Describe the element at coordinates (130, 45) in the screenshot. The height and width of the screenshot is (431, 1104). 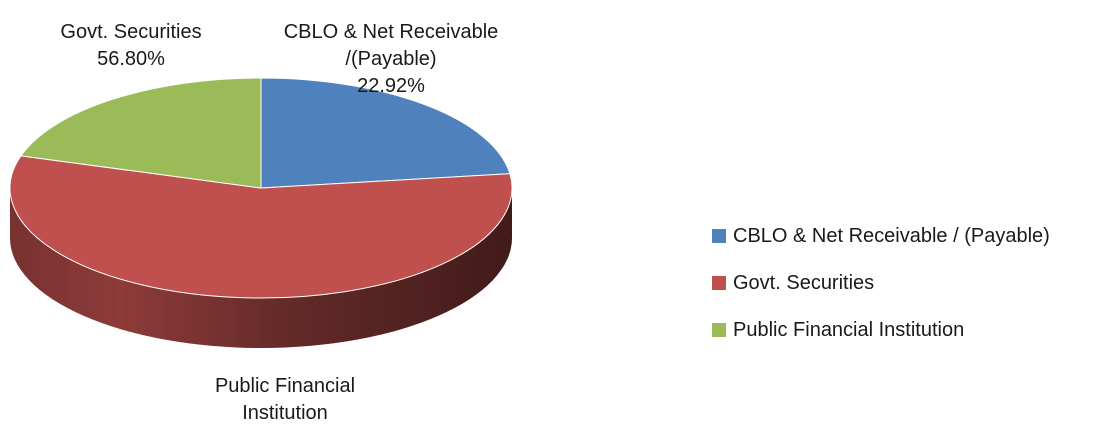
I see `data-label-govt-securities: Govt. Securities 56.80%` at that location.